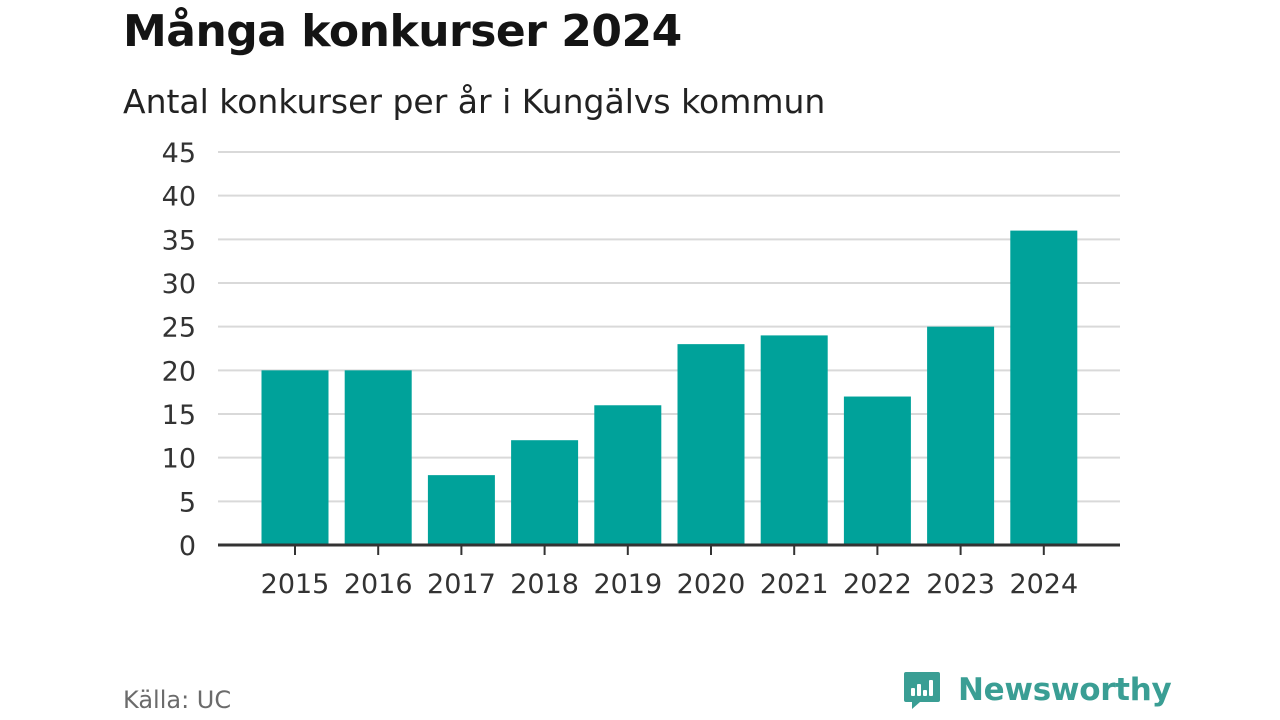  I want to click on brand: Newsworthy, so click(1037, 690).